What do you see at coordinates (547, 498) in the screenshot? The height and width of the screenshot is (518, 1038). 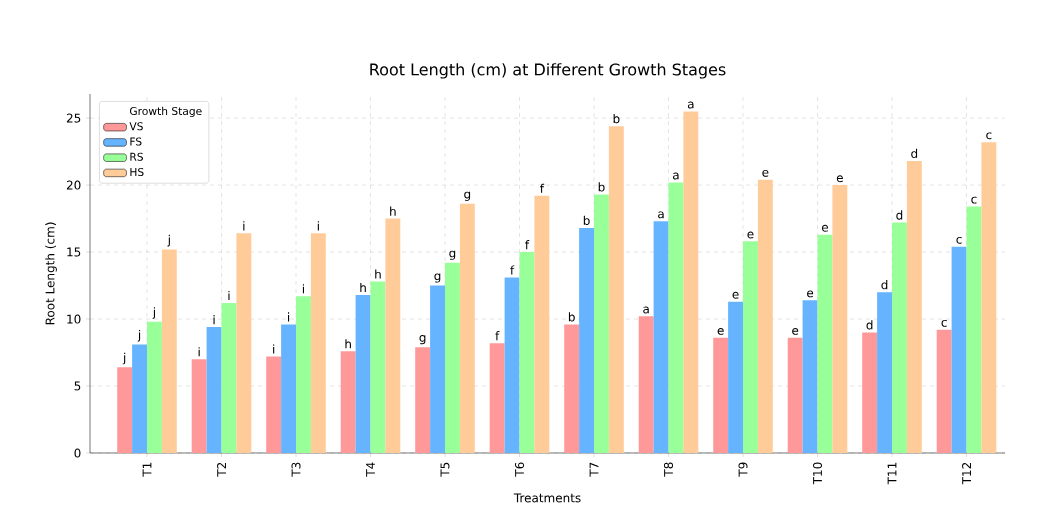 I see `x-axis-title: Treatments` at bounding box center [547, 498].